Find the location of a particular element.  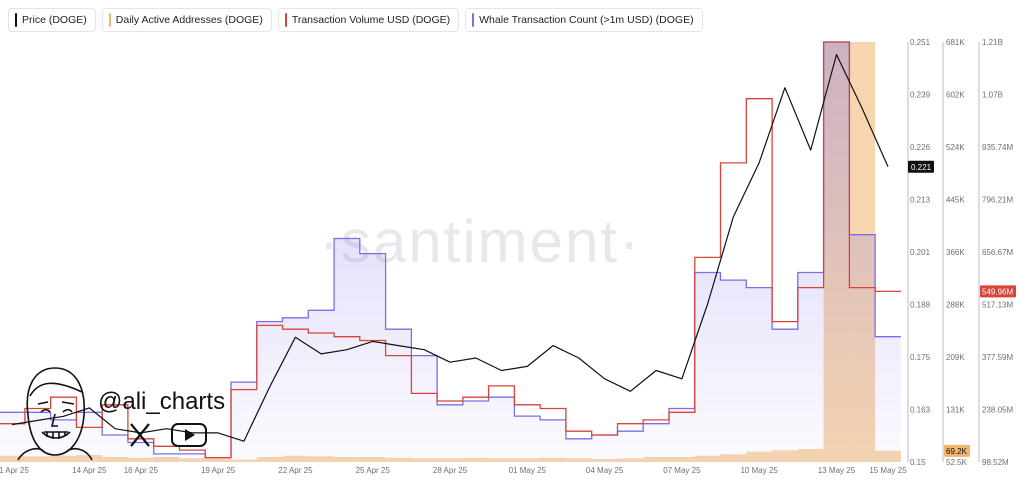

daa-tick-label: 288K is located at coordinates (955, 305).